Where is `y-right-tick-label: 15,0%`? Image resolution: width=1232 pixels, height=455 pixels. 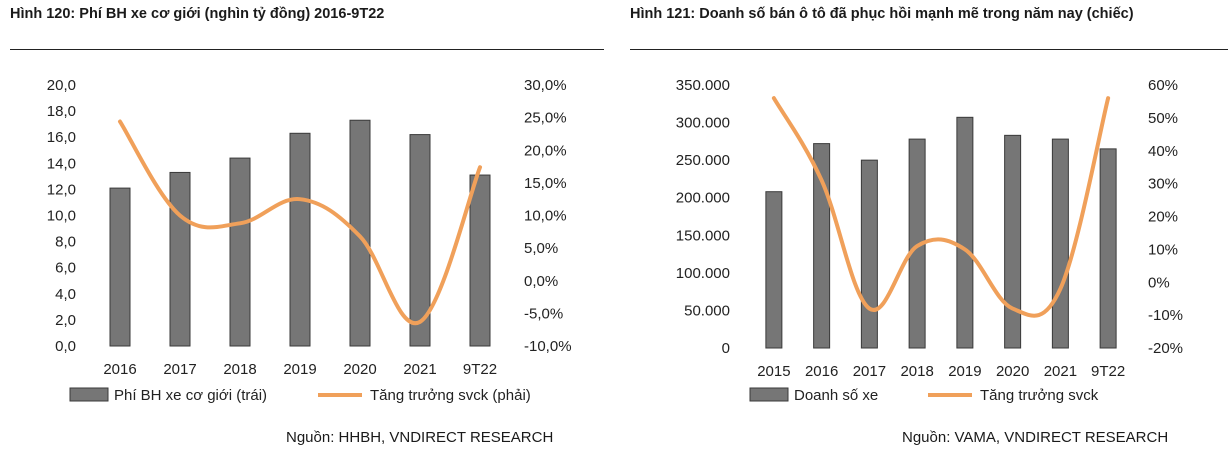 y-right-tick-label: 15,0% is located at coordinates (545, 183).